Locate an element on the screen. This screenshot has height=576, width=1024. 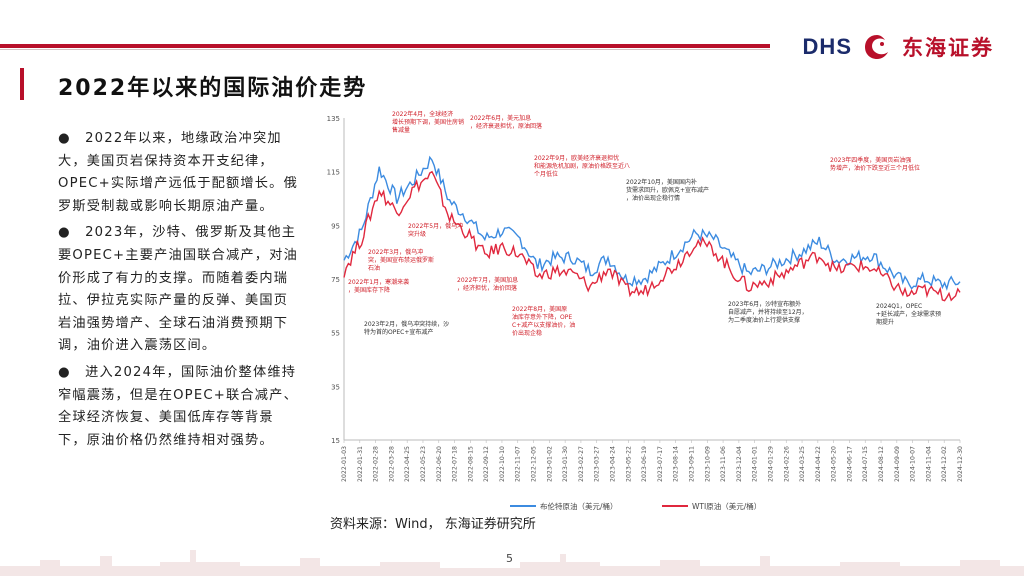
page-number: 5 is located at coordinates (509, 558).